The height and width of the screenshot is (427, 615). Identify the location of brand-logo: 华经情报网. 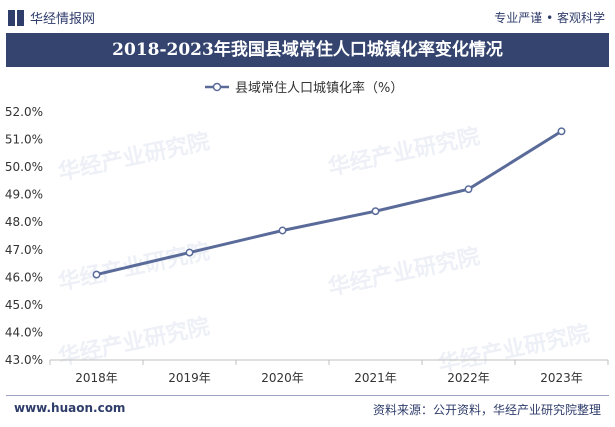
(51, 17).